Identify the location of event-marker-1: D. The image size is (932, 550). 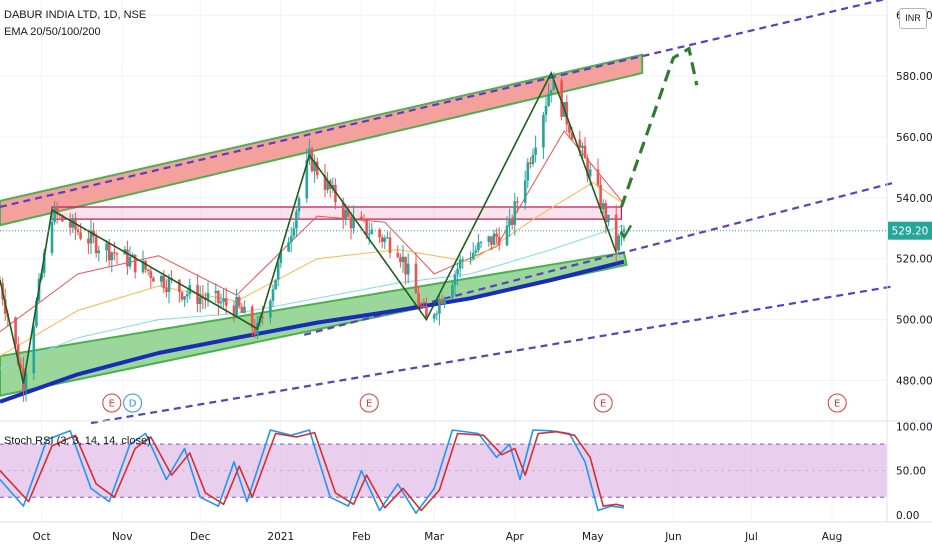
(133, 403).